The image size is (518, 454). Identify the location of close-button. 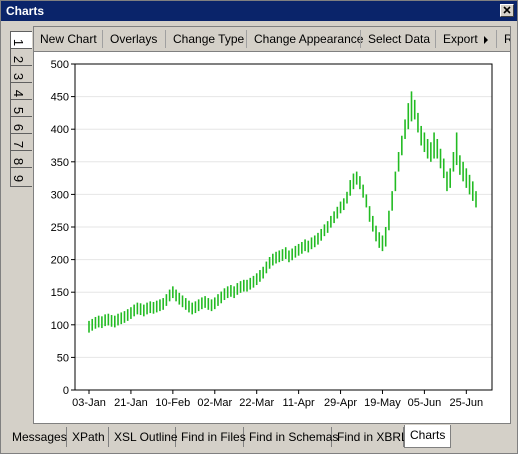
(507, 10).